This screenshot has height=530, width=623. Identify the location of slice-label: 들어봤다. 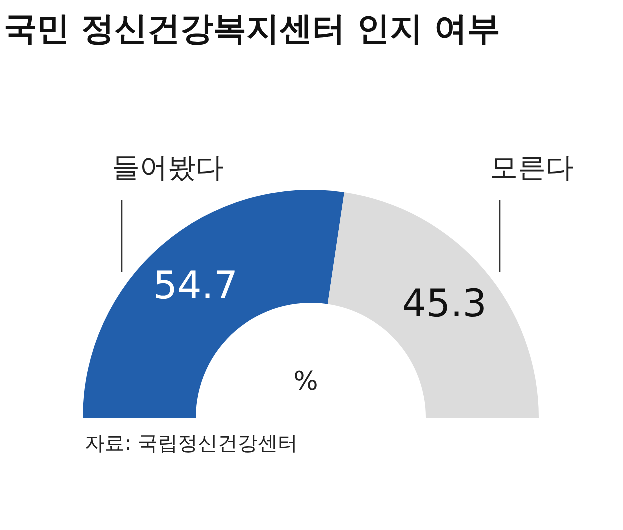
(168, 167).